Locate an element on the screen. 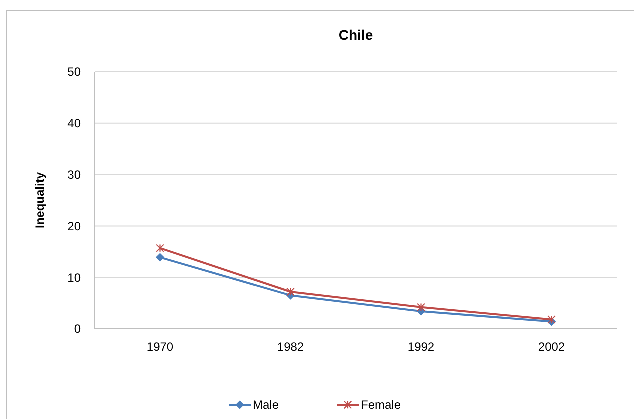 This screenshot has width=634, height=419. y-tick-label: 40 is located at coordinates (75, 123).